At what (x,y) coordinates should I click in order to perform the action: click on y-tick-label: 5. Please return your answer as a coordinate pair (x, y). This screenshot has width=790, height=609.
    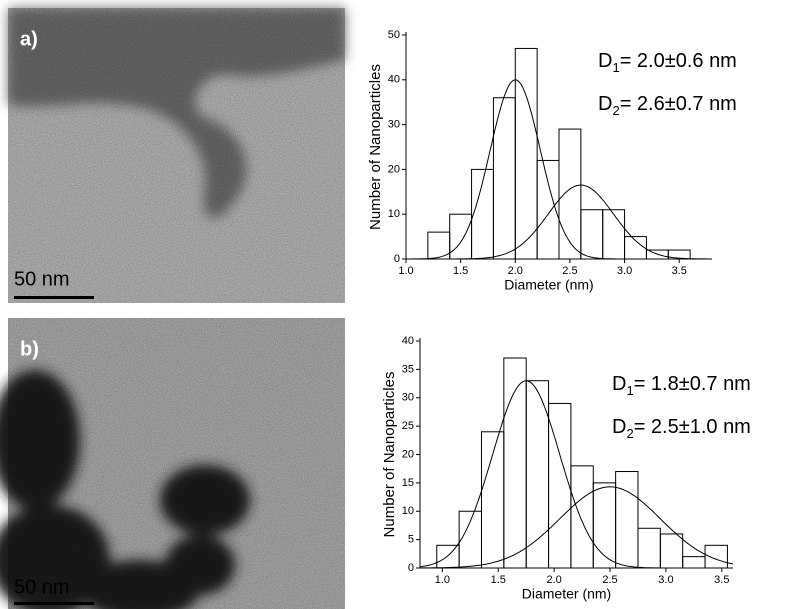
    Looking at the image, I should click on (411, 540).